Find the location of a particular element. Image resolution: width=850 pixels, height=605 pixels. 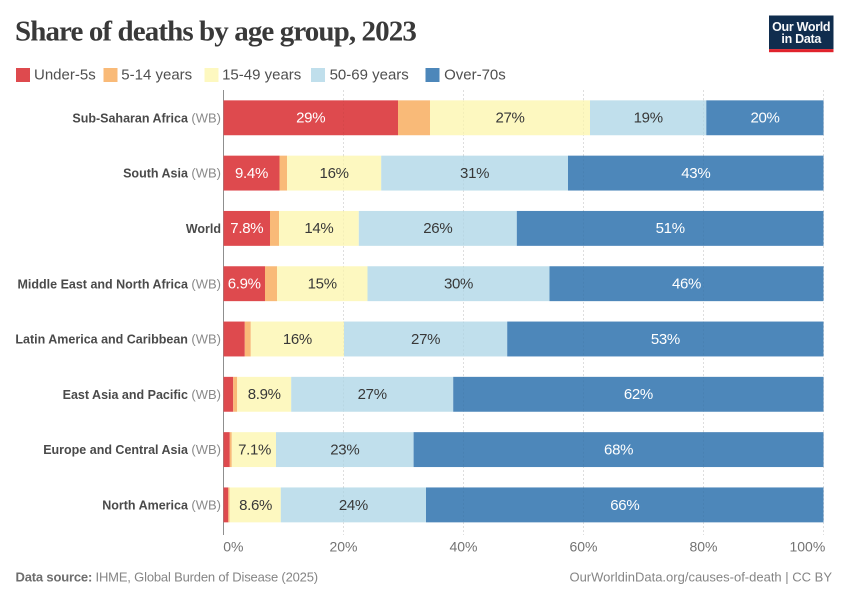

svg-text: 51% is located at coordinates (670, 228).